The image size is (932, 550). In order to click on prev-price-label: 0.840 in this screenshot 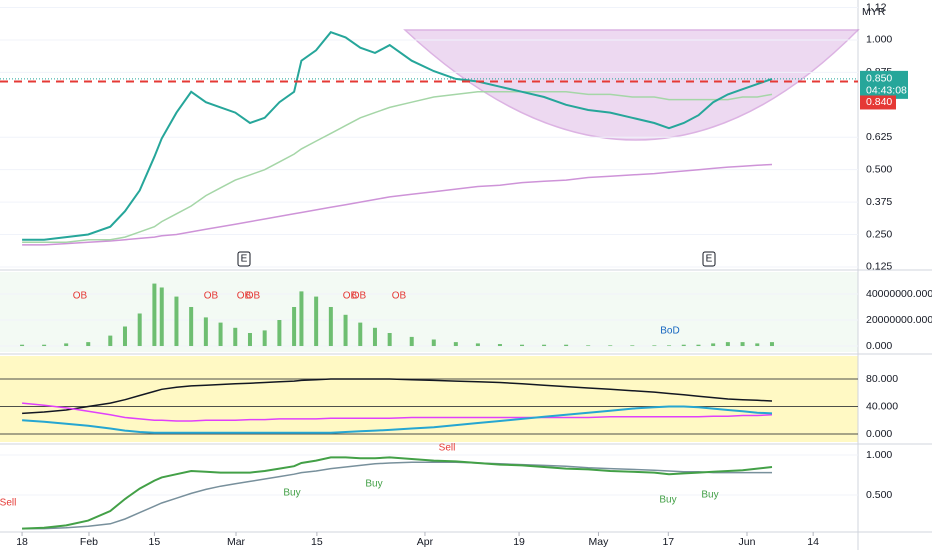, I will do `click(879, 102)`.